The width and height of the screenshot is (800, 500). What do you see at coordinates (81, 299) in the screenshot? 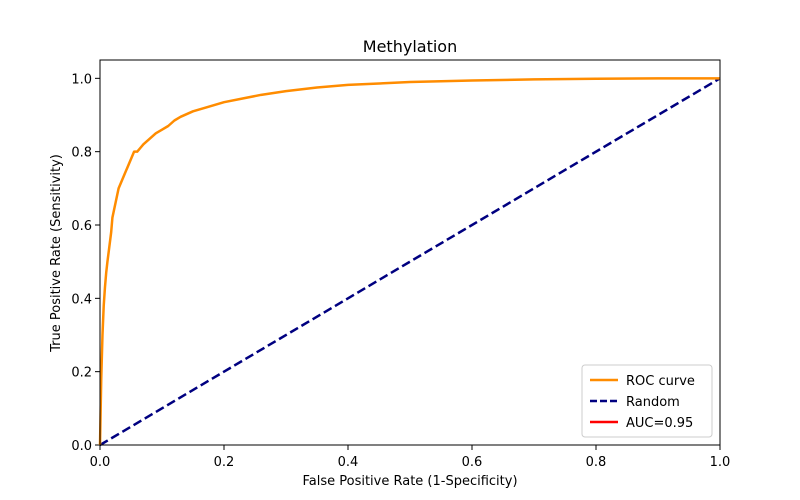
I see `y-tick-label: 0.4` at bounding box center [81, 299].